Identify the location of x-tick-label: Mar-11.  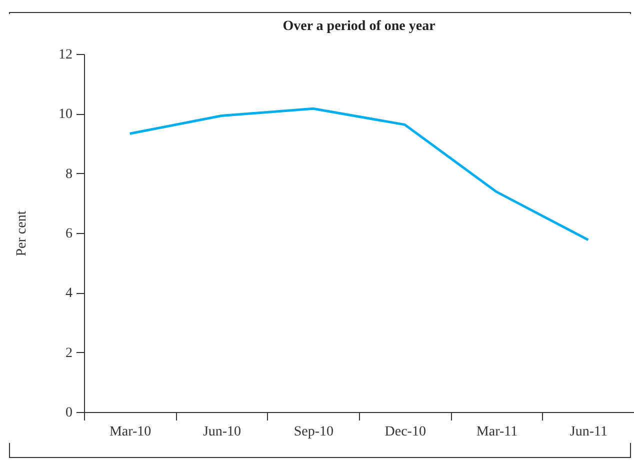
(497, 432).